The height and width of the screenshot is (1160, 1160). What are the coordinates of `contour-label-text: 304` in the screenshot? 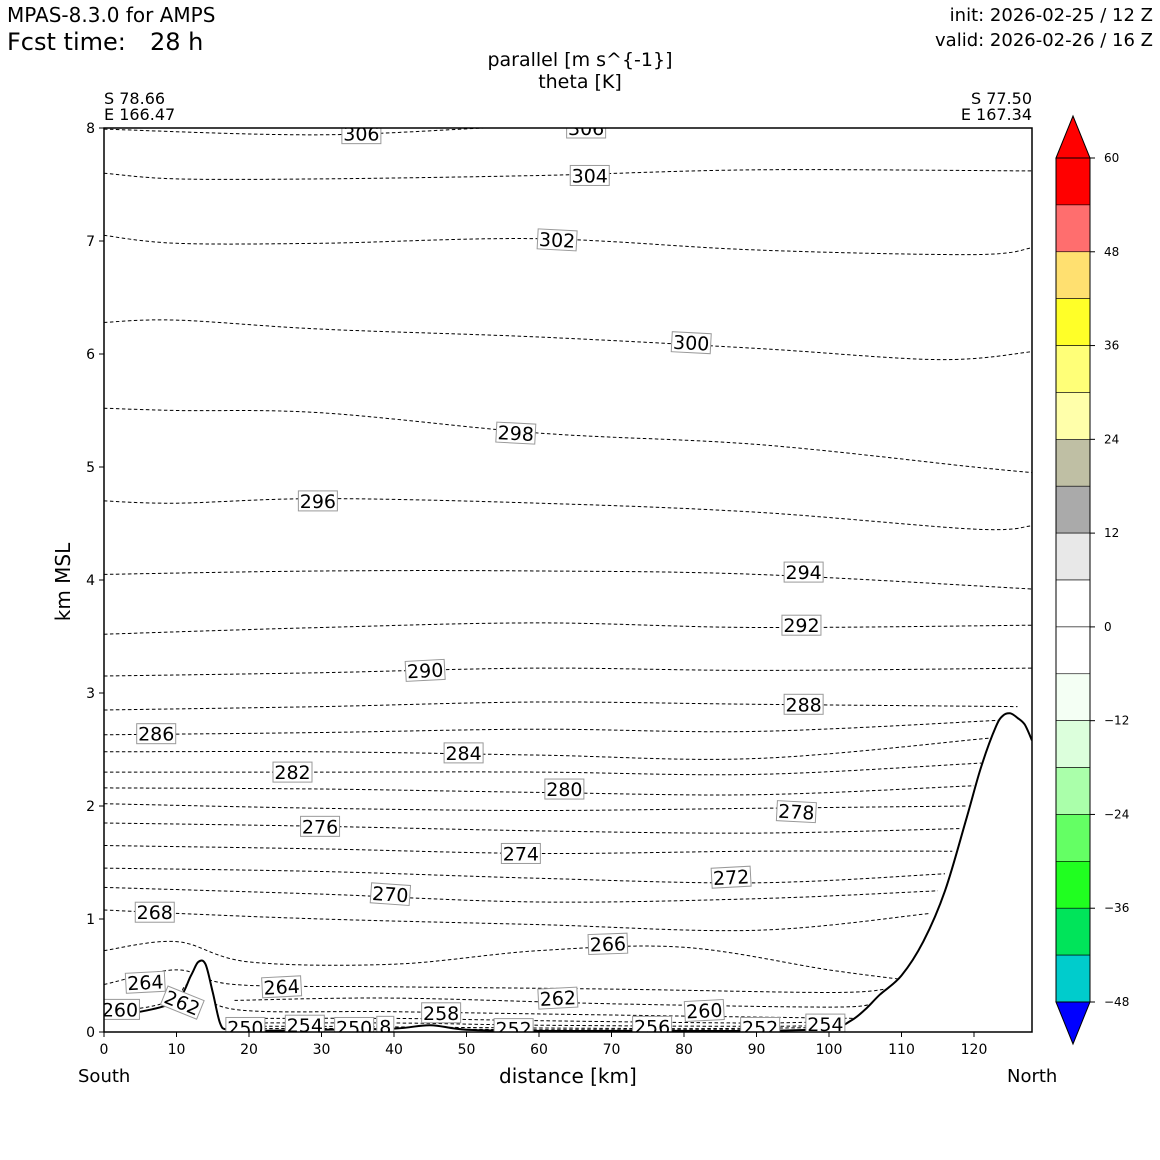 It's located at (590, 176).